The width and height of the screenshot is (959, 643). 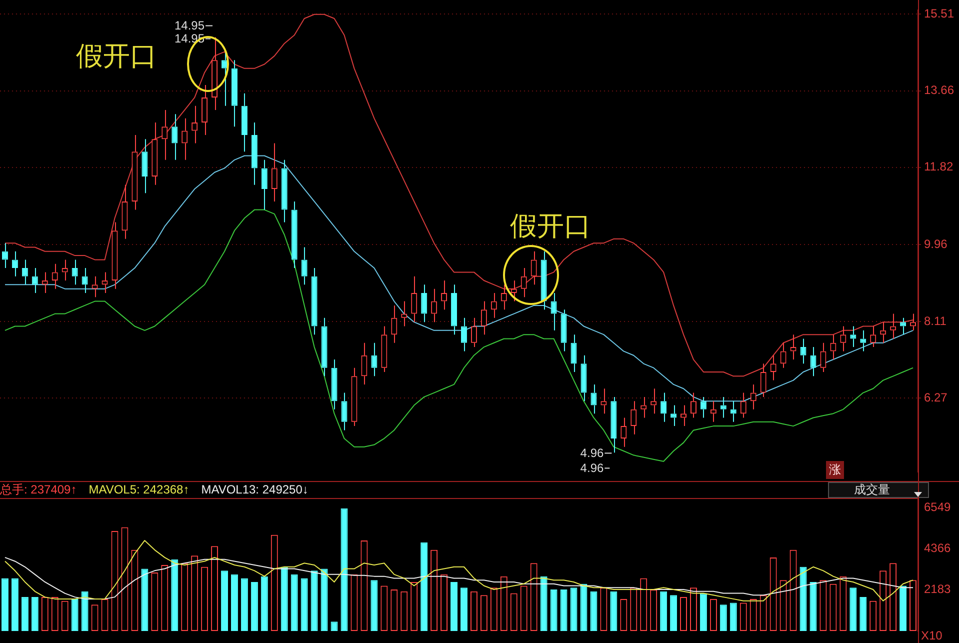 What do you see at coordinates (939, 90) in the screenshot?
I see `y-tick-label: 13.66` at bounding box center [939, 90].